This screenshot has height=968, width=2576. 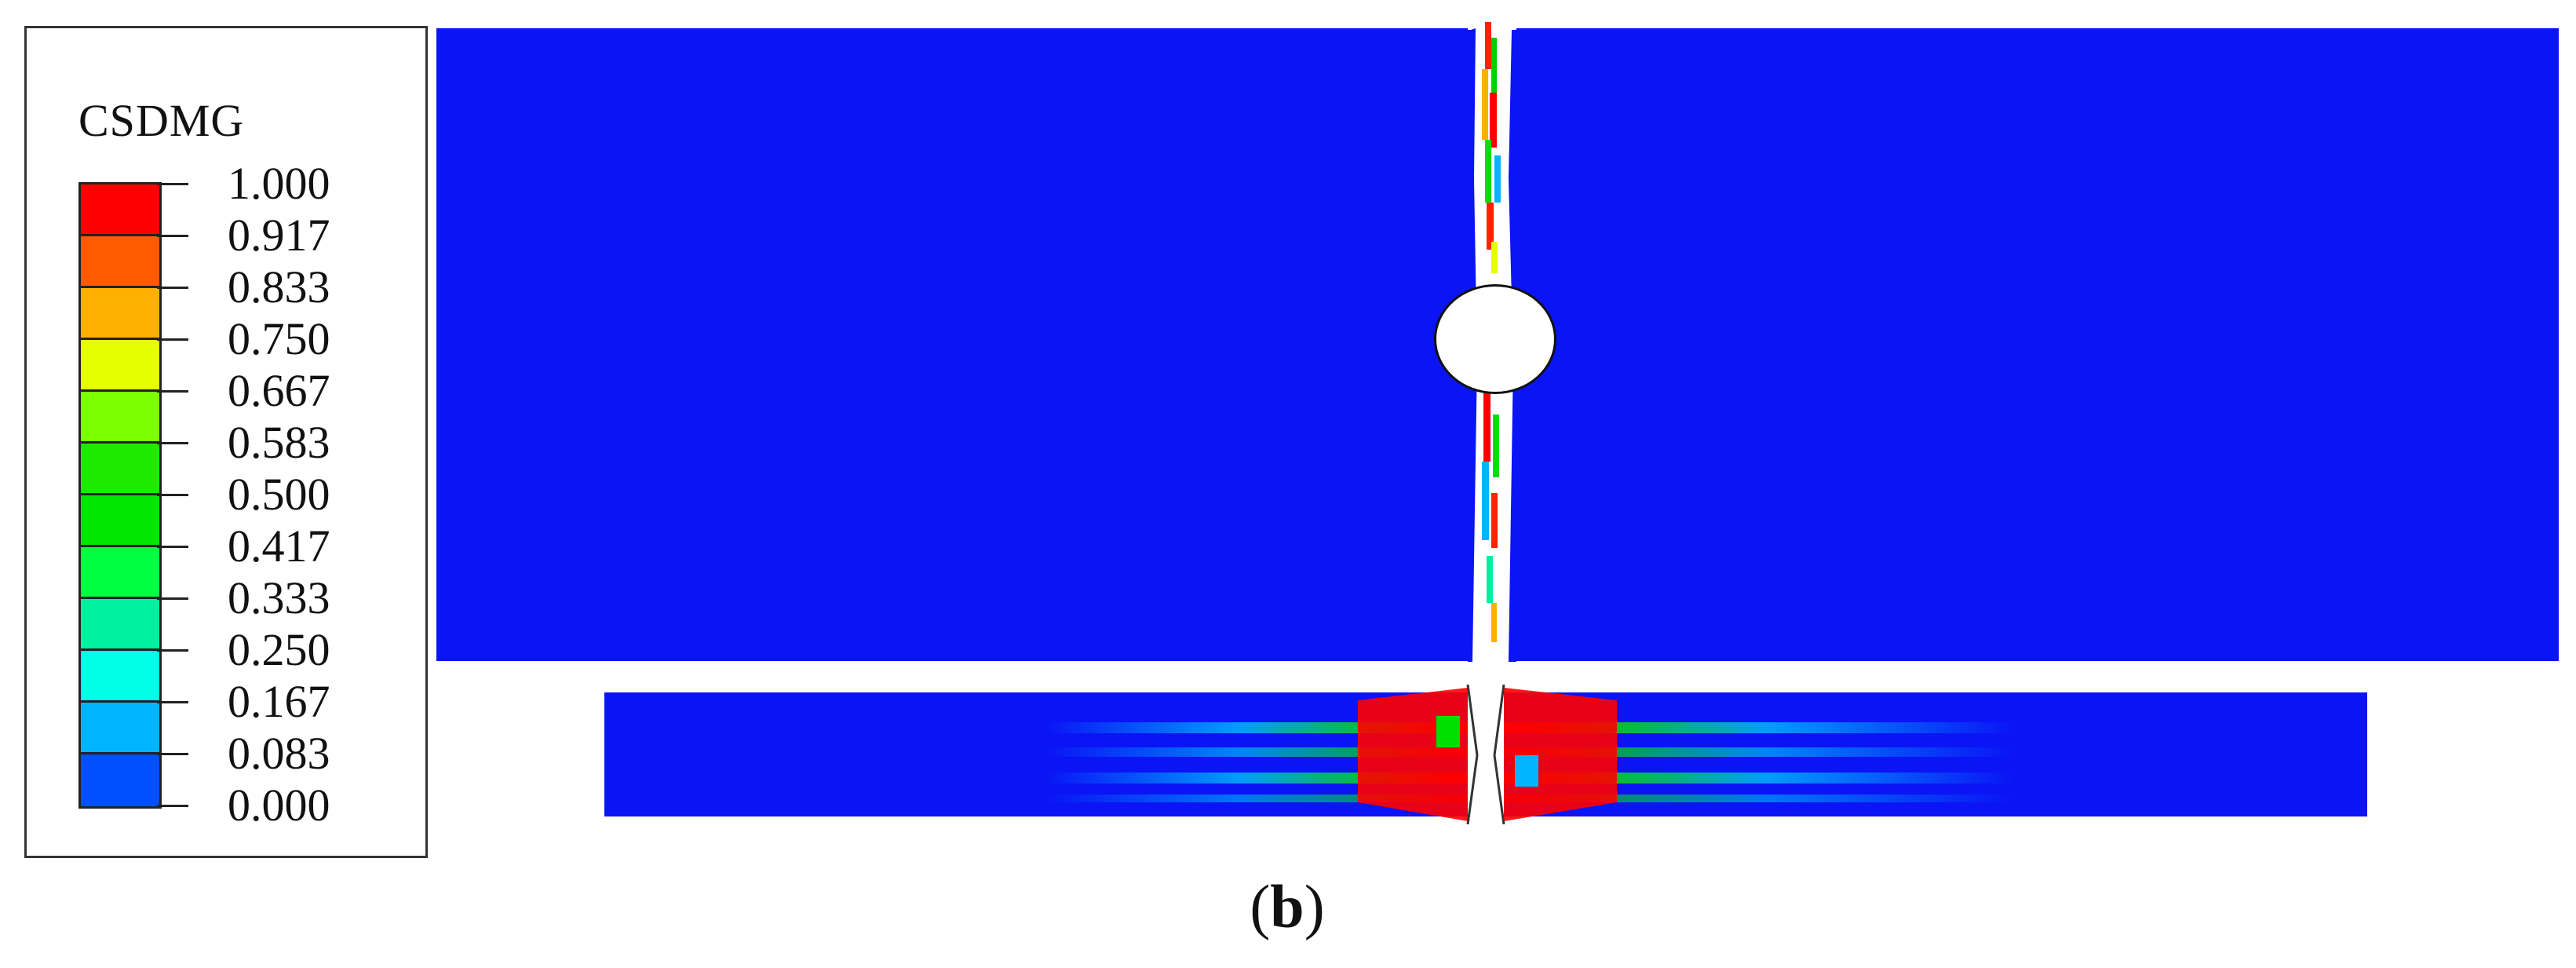 What do you see at coordinates (279, 701) in the screenshot?
I see `legend-tick-label: 0.167` at bounding box center [279, 701].